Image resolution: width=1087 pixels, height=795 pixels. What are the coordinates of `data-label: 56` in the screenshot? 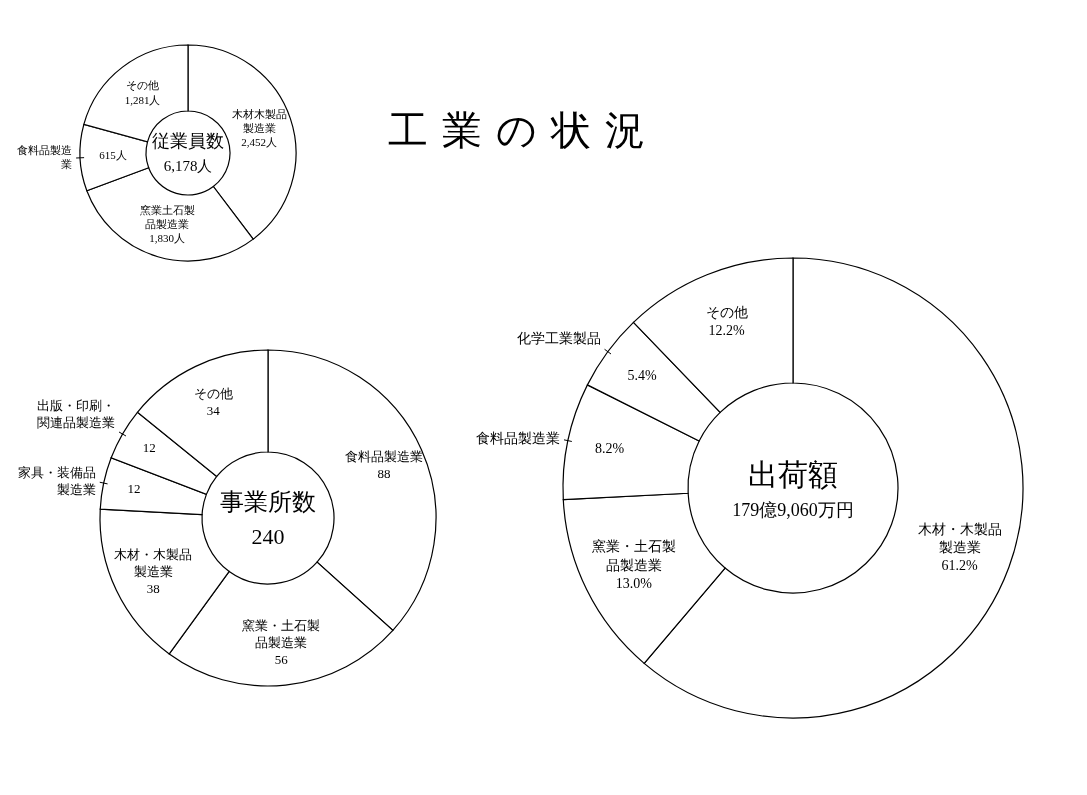 It's located at (281, 660).